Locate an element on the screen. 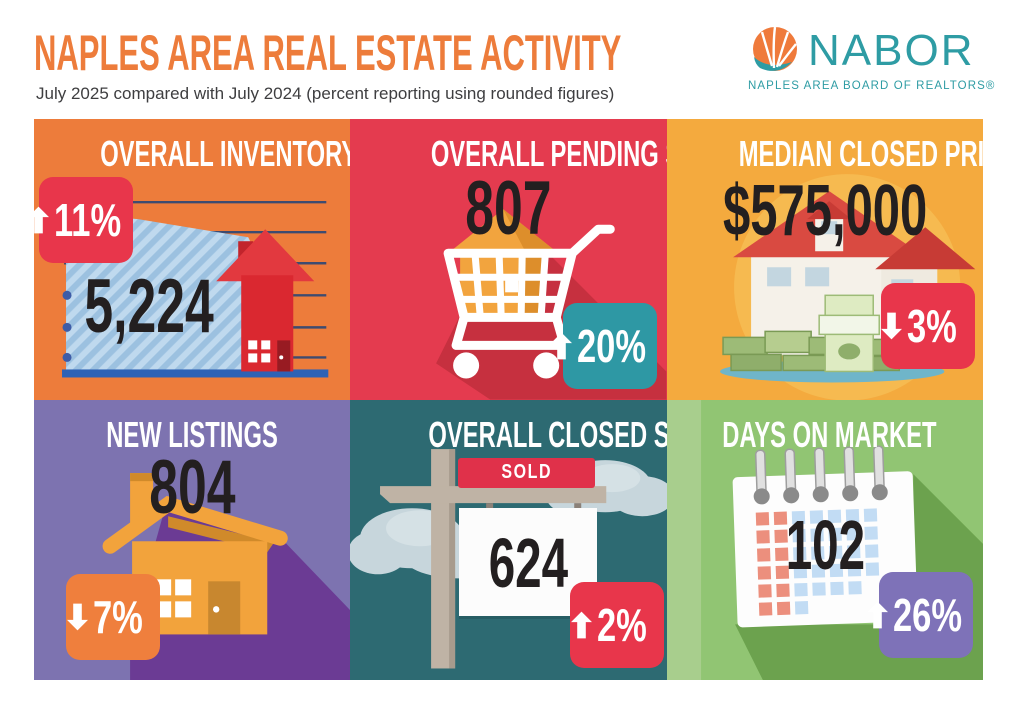 The image size is (1024, 706). change-badge: 2% is located at coordinates (617, 624).